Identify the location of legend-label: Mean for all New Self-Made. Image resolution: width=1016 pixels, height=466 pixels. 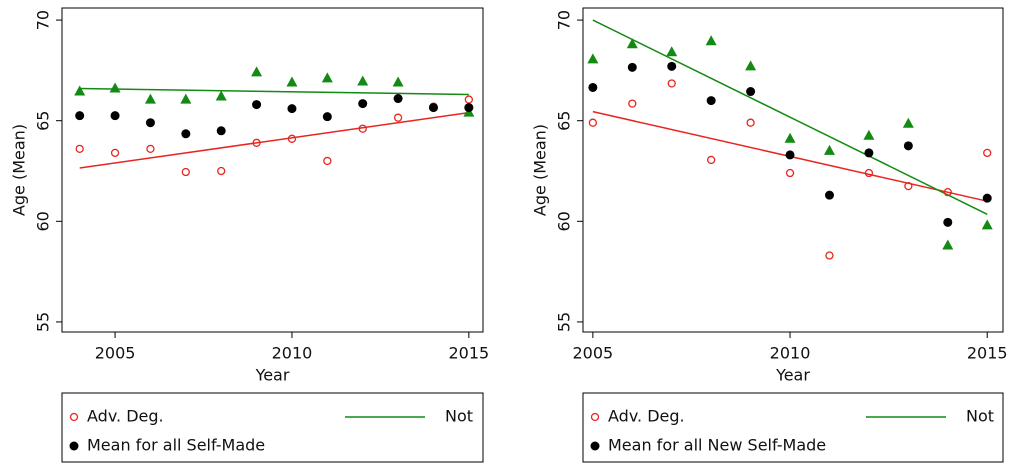
(717, 445).